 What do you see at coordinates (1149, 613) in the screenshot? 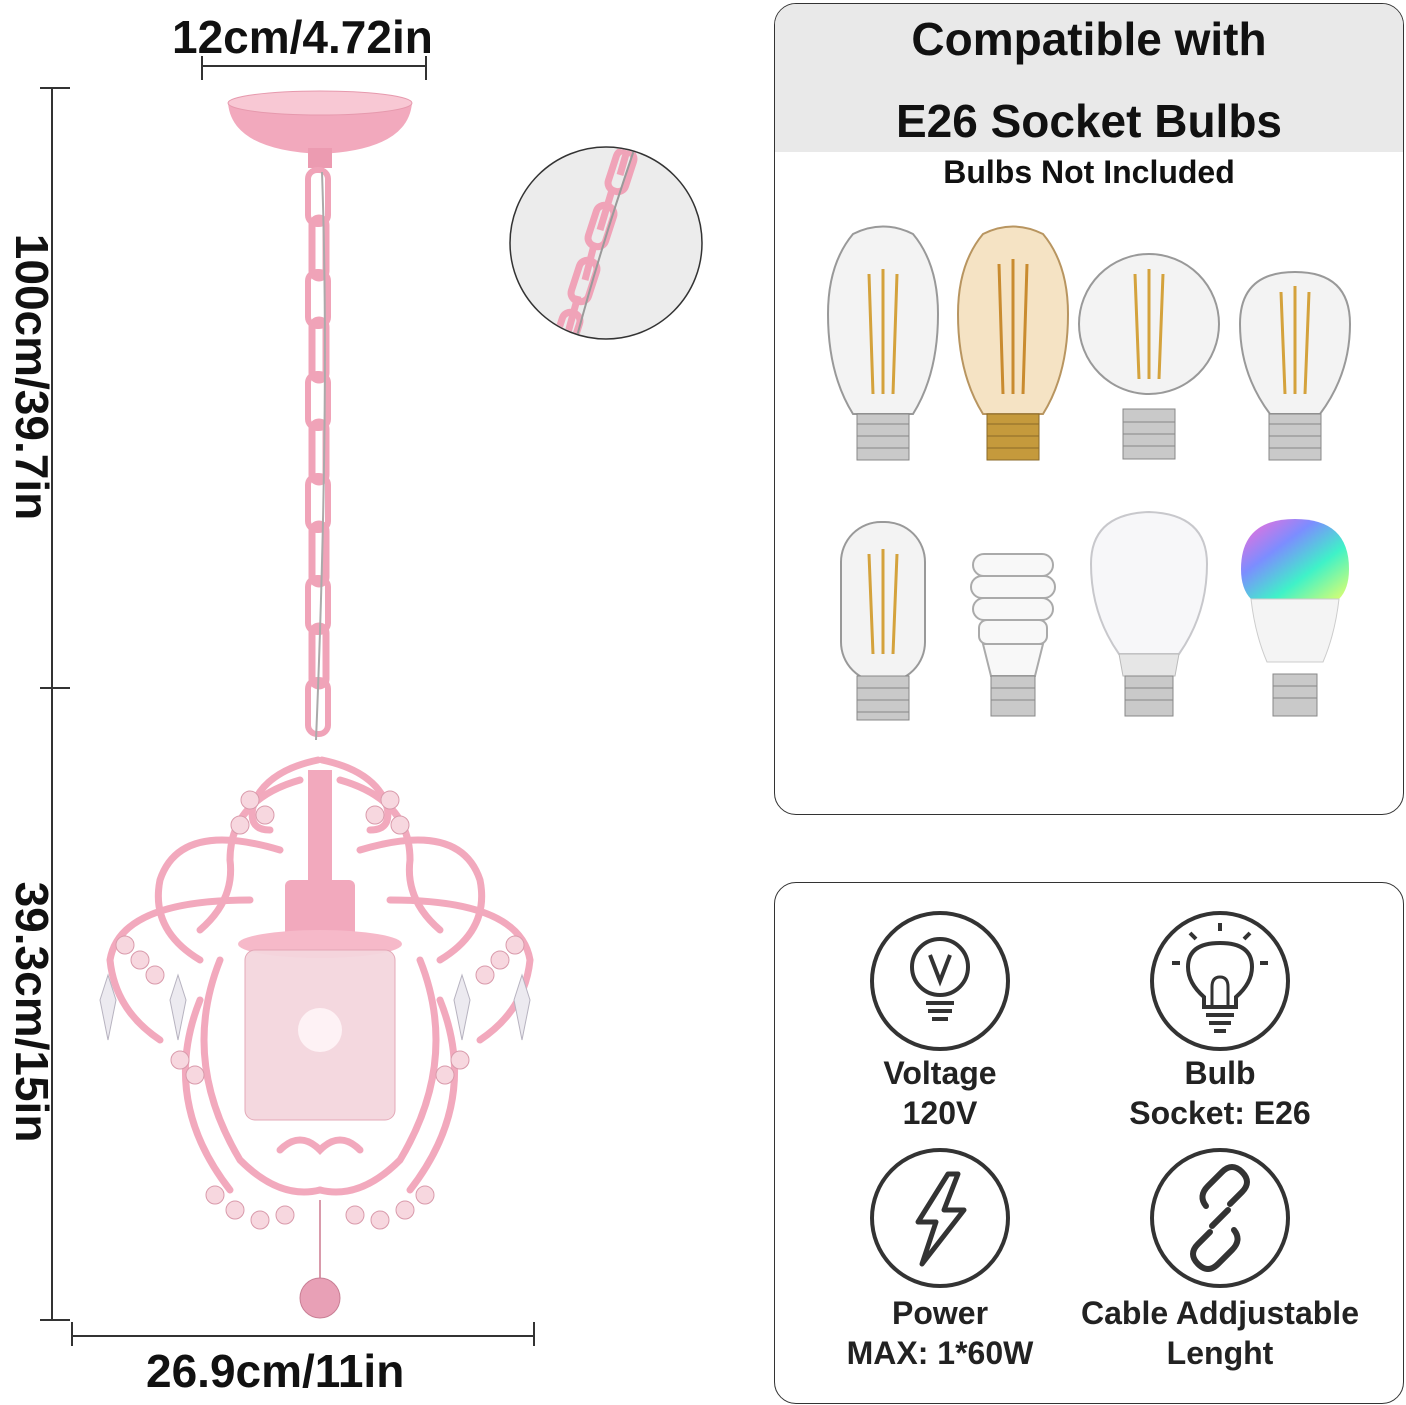
I see `a19-led-bulb` at bounding box center [1149, 613].